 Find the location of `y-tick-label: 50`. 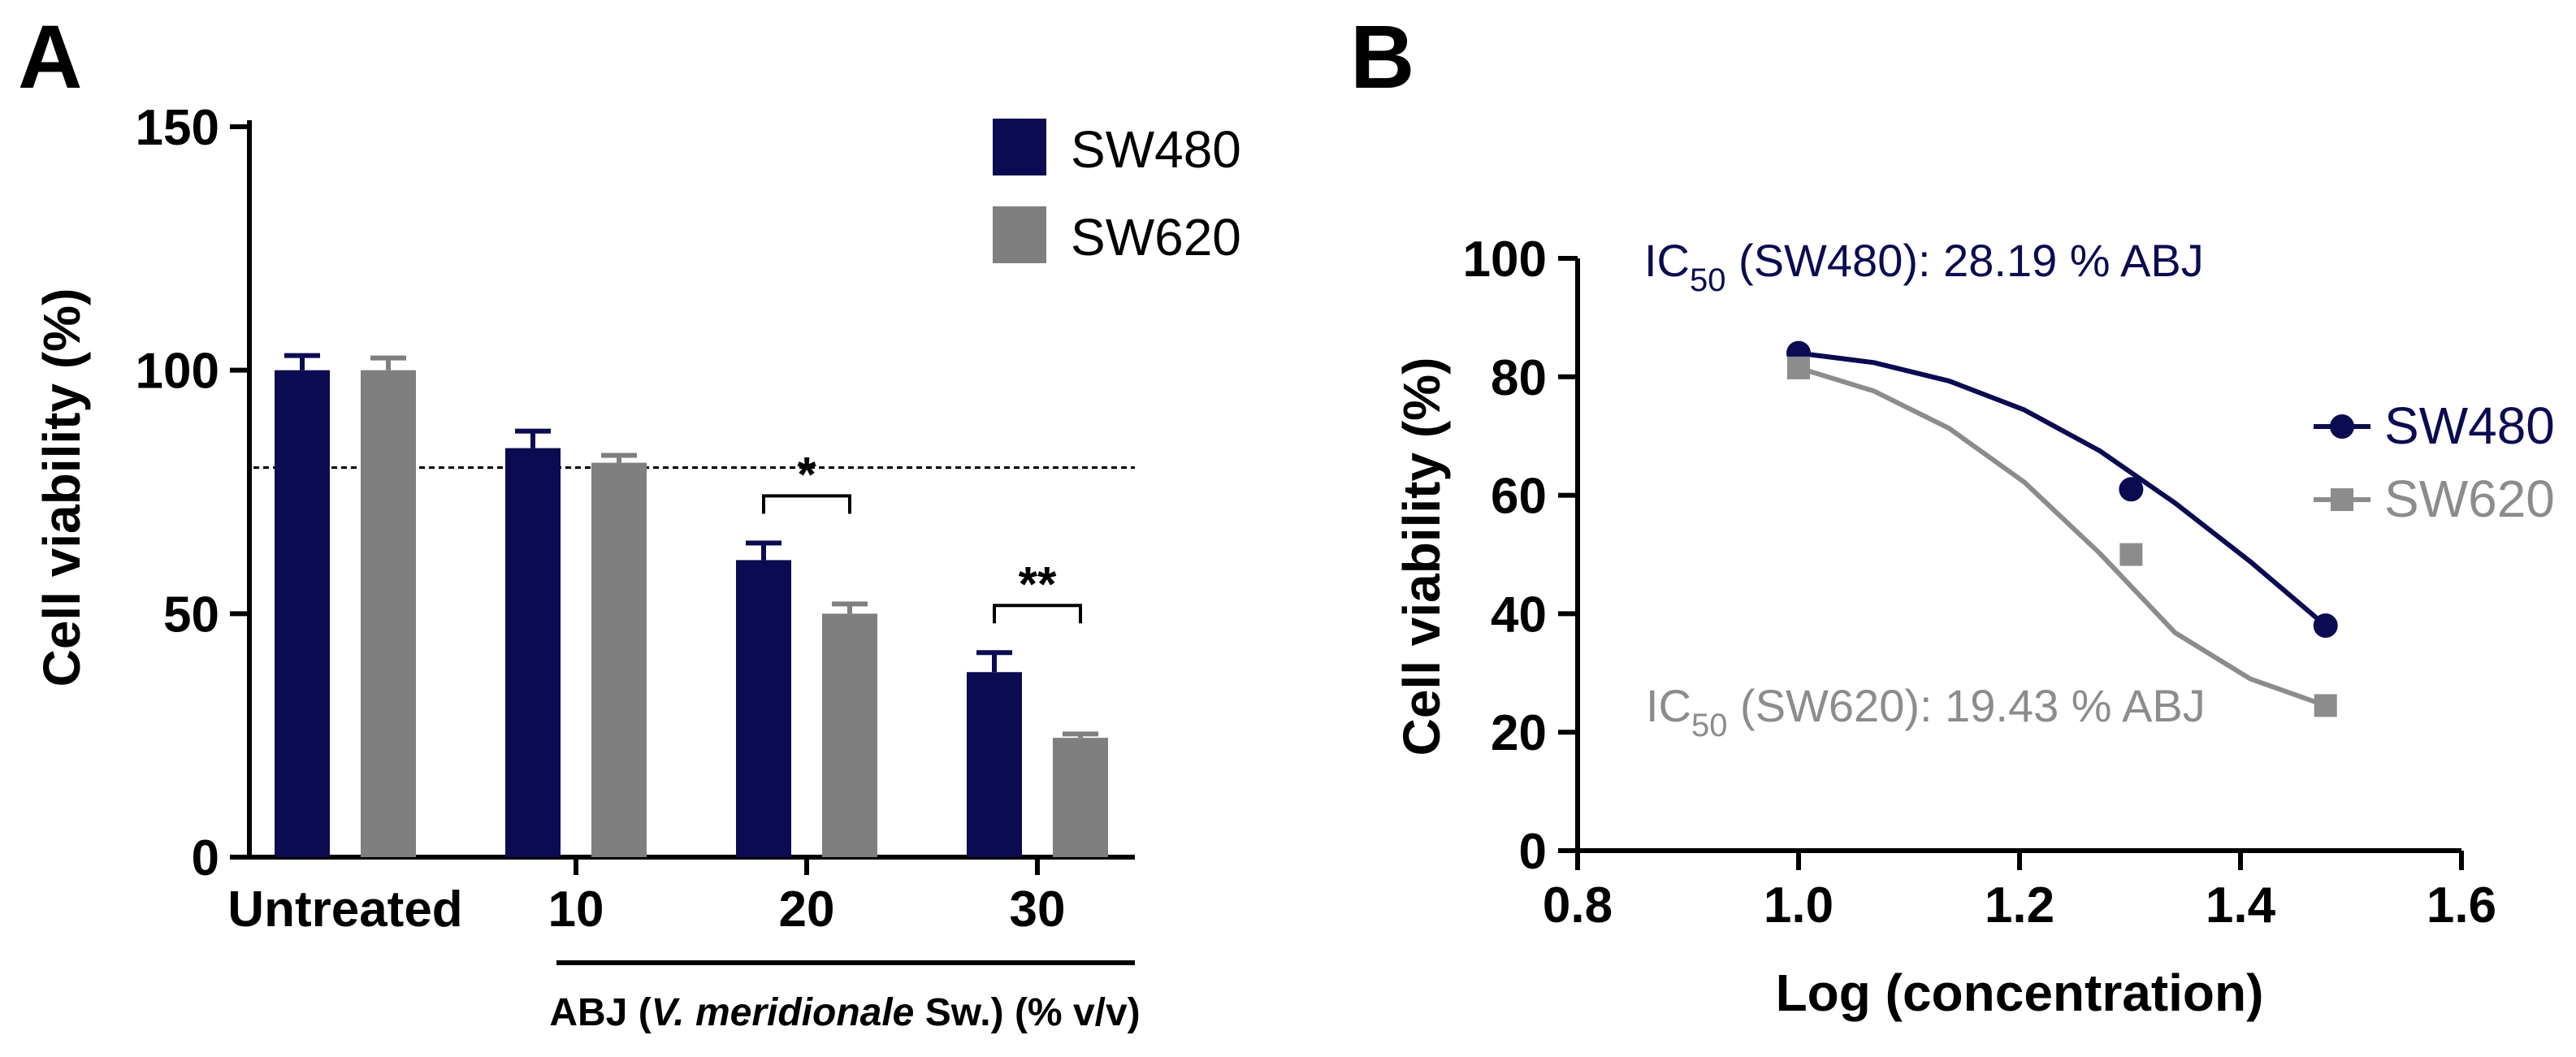

y-tick-label: 50 is located at coordinates (191, 615).